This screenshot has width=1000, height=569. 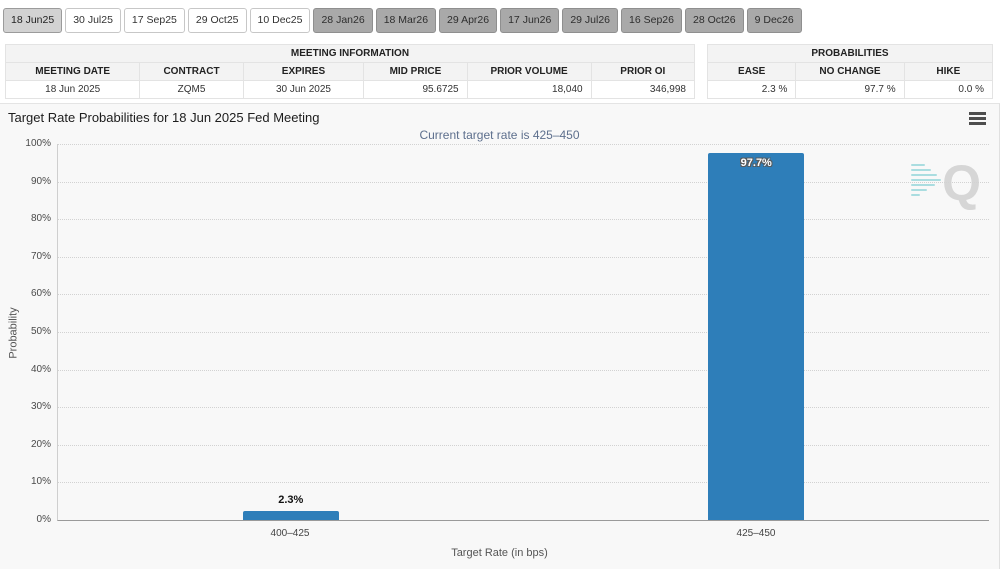 I want to click on table-title: MEETING INFORMATION, so click(x=350, y=53).